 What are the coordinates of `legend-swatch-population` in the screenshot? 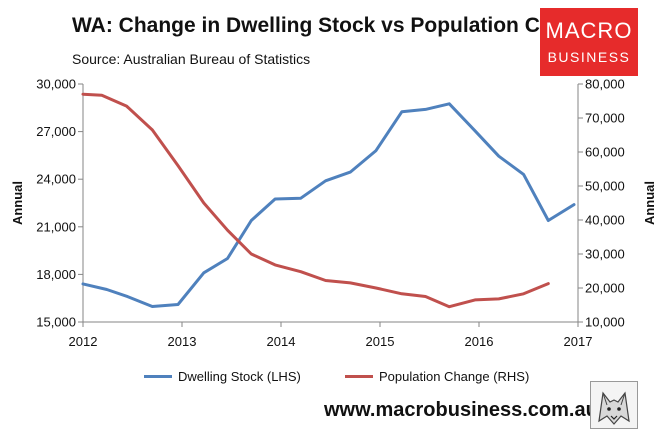 It's located at (359, 376).